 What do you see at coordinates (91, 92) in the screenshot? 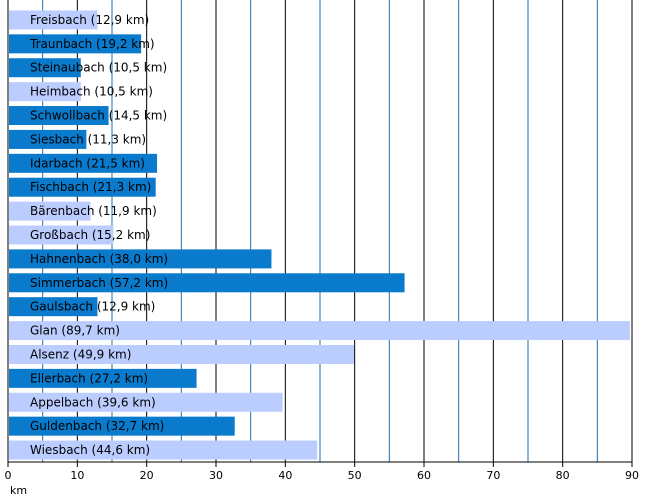
I see `bar-label: Heimbach (10,5 km)` at bounding box center [91, 92].